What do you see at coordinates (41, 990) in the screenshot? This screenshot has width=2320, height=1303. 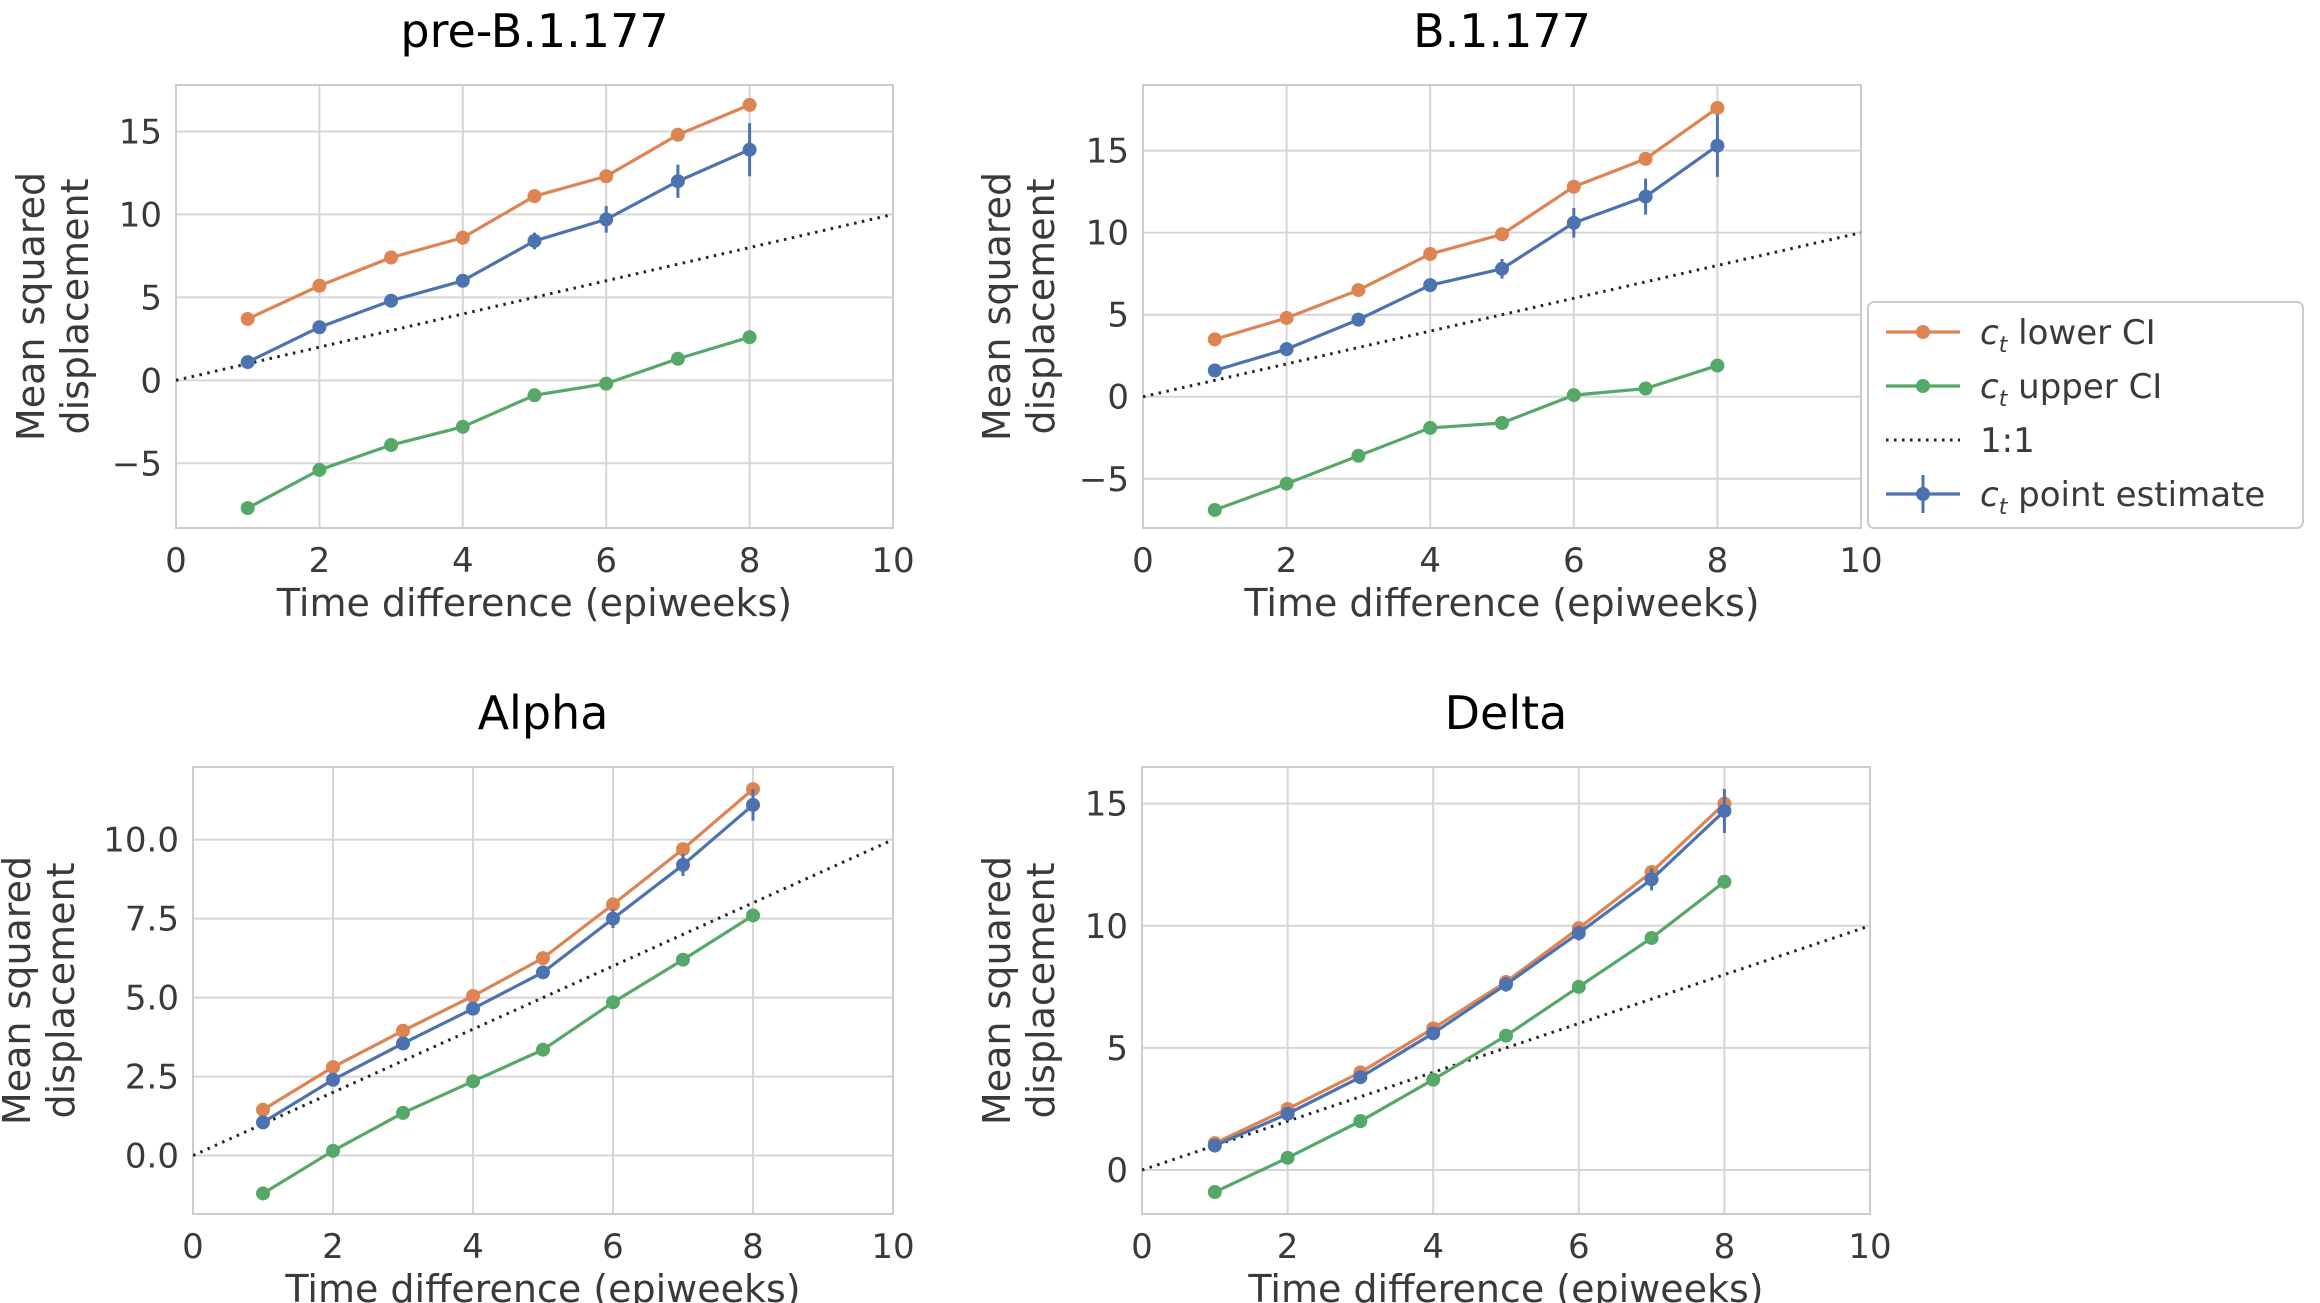 I see `y-axis-label: Mean squareddisplacement` at bounding box center [41, 990].